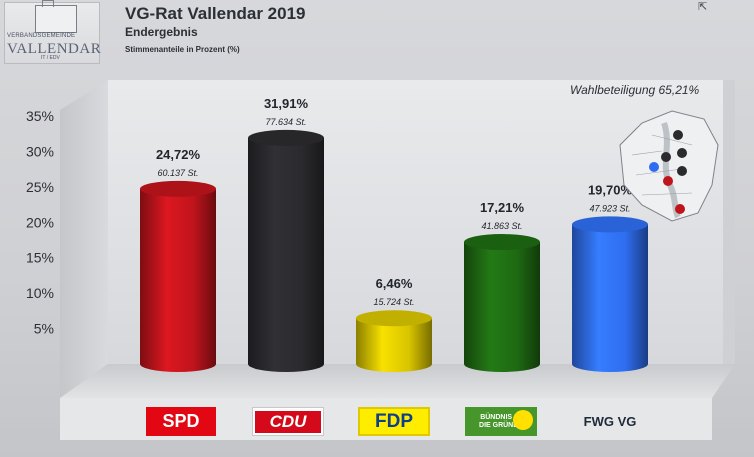 The width and height of the screenshot is (754, 457). I want to click on chart-floor, so click(397, 381).